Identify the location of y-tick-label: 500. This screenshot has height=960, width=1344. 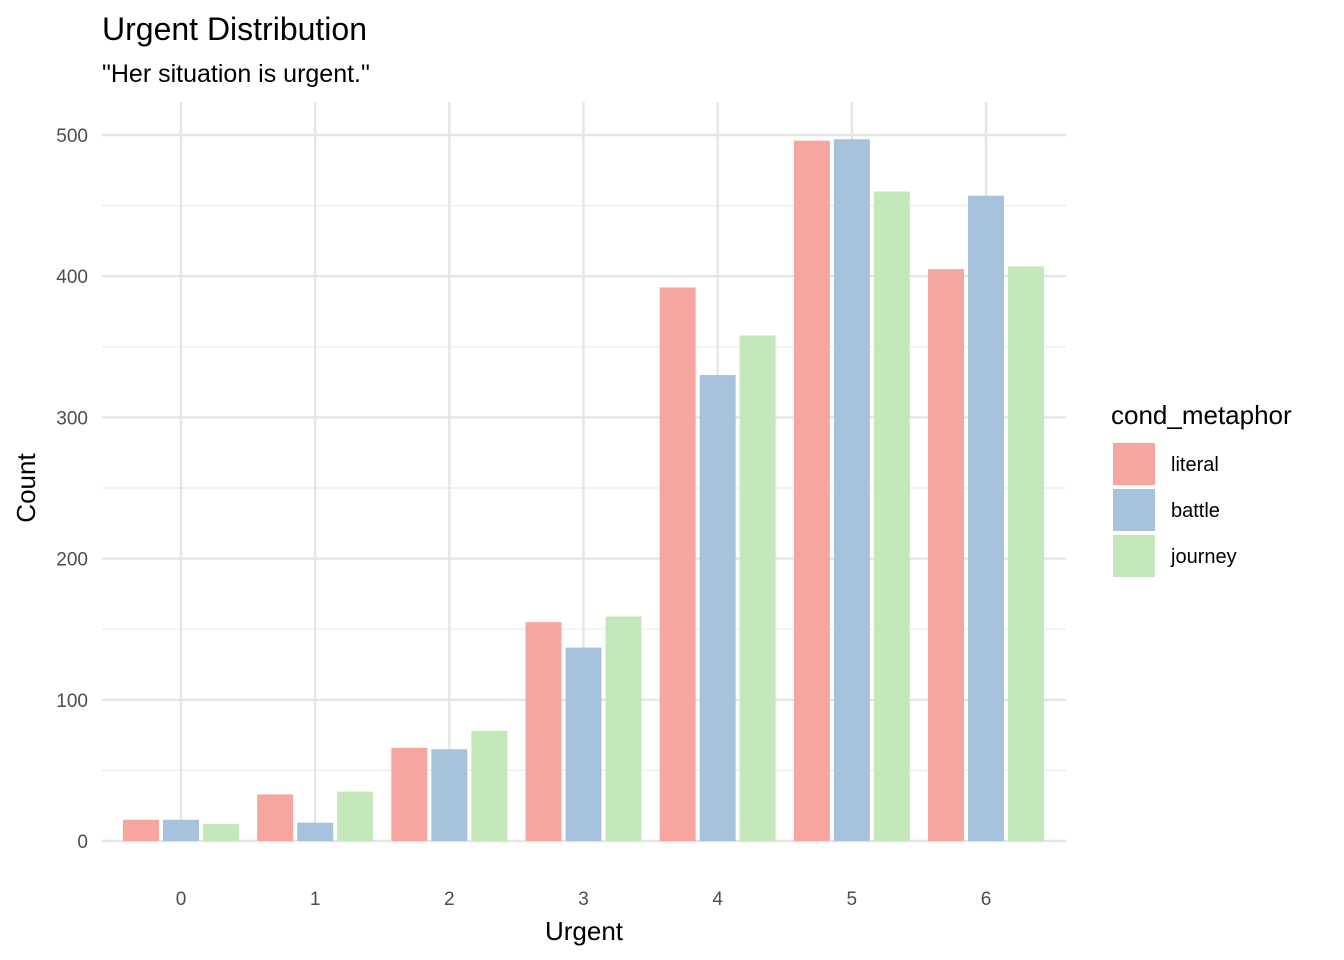
(72, 136).